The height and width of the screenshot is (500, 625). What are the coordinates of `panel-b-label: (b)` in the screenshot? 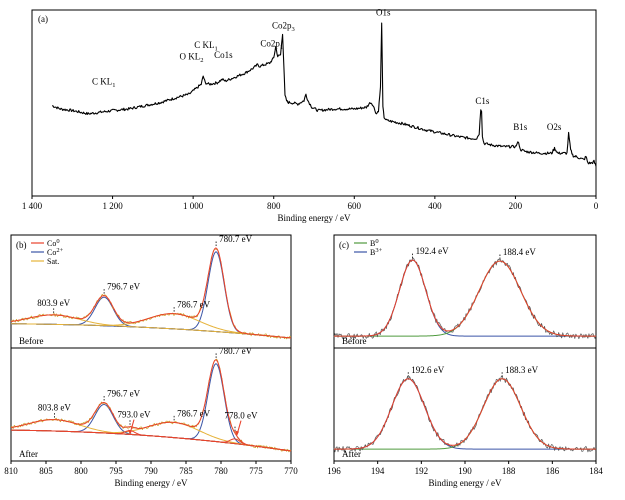 It's located at (21, 245).